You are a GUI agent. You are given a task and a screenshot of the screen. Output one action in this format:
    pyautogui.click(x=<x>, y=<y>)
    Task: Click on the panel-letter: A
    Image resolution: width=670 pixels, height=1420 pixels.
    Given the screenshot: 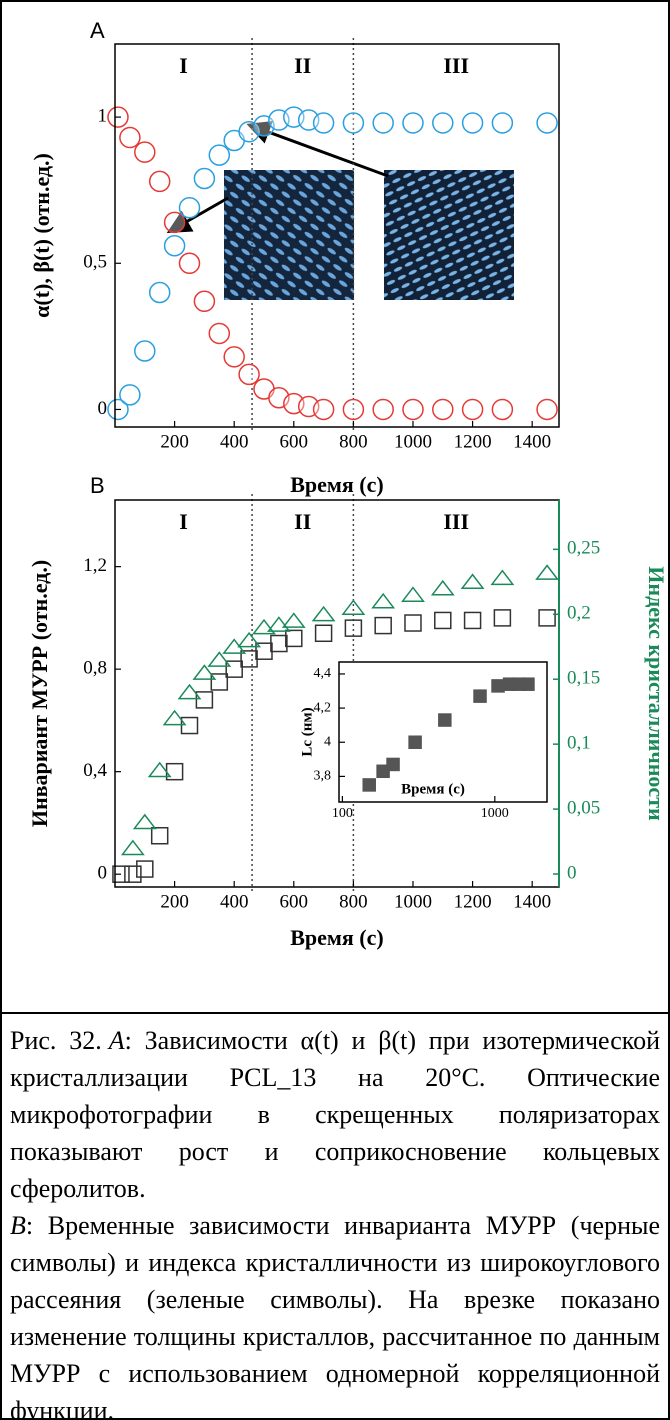 What is the action you would take?
    pyautogui.click(x=97, y=30)
    